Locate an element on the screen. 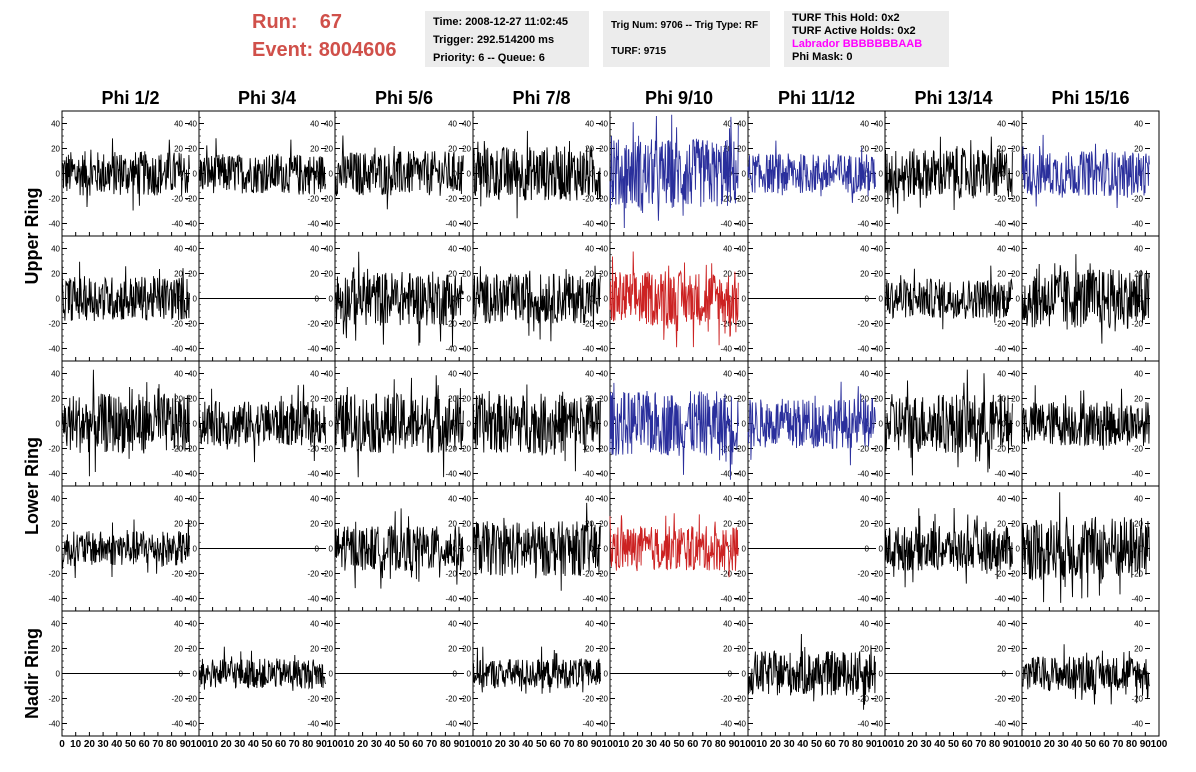  x-tick-label: 100 is located at coordinates (335, 744).